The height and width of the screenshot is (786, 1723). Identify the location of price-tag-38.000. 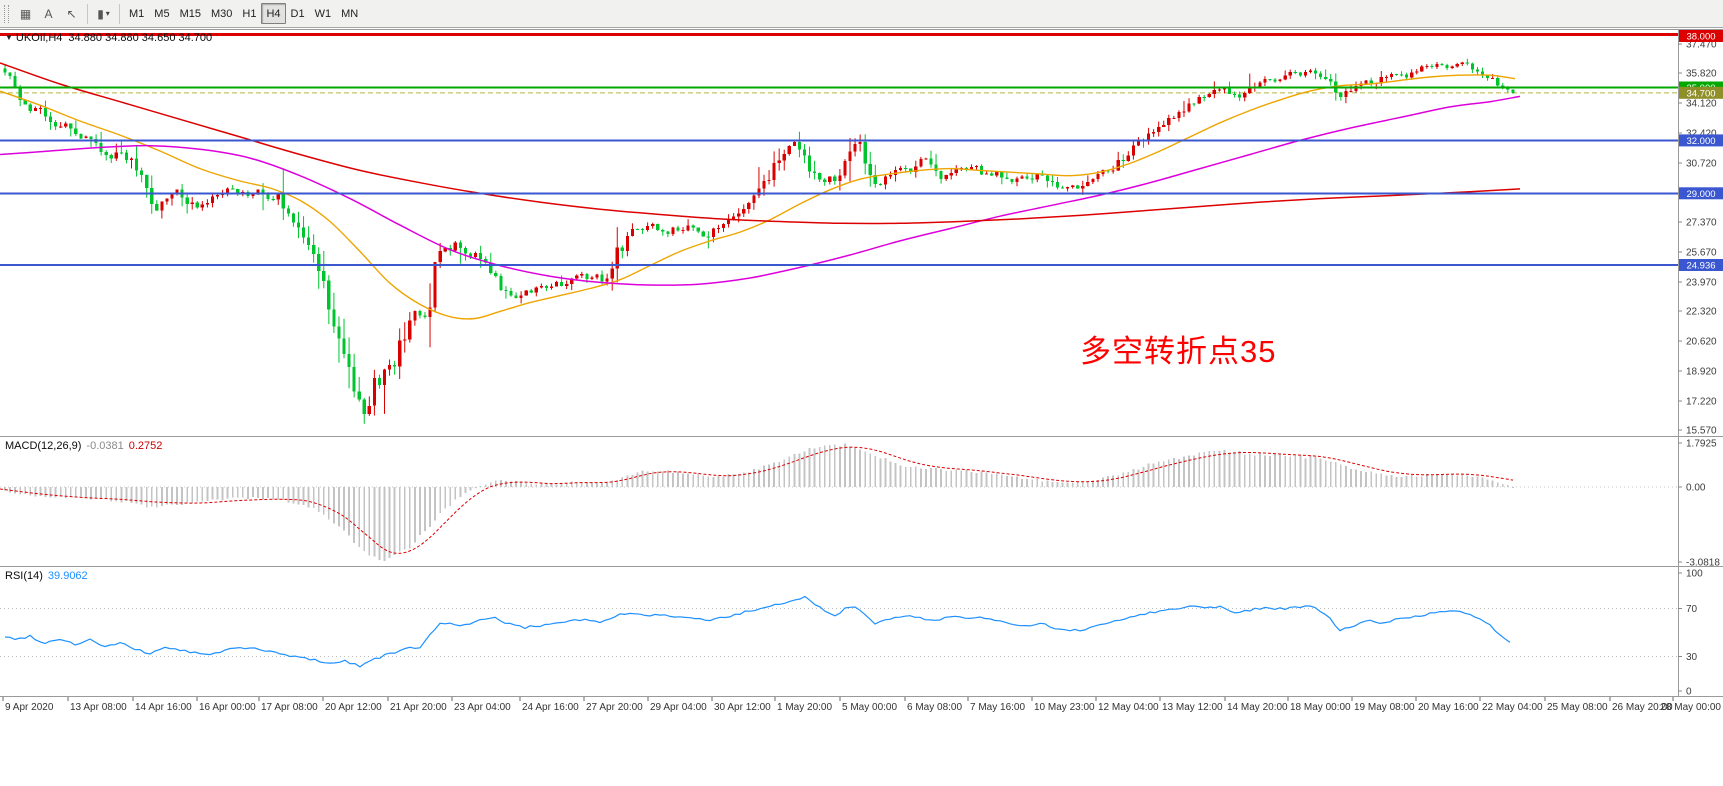
(1701, 36).